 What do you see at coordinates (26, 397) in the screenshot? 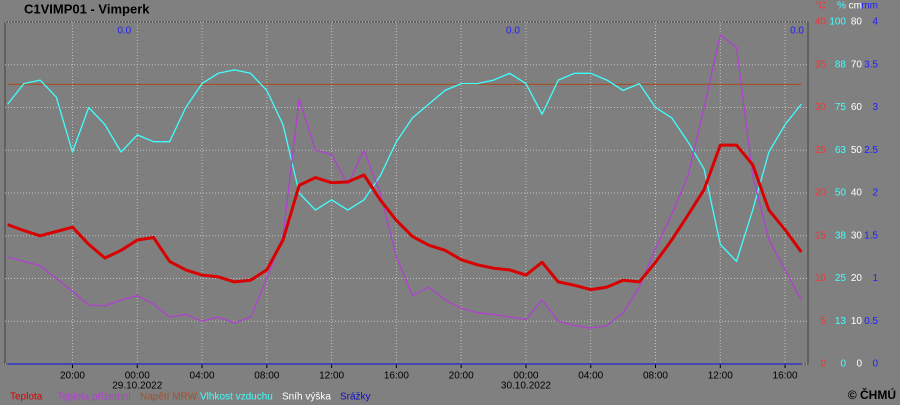
I see `legend-entry: Teplota` at bounding box center [26, 397].